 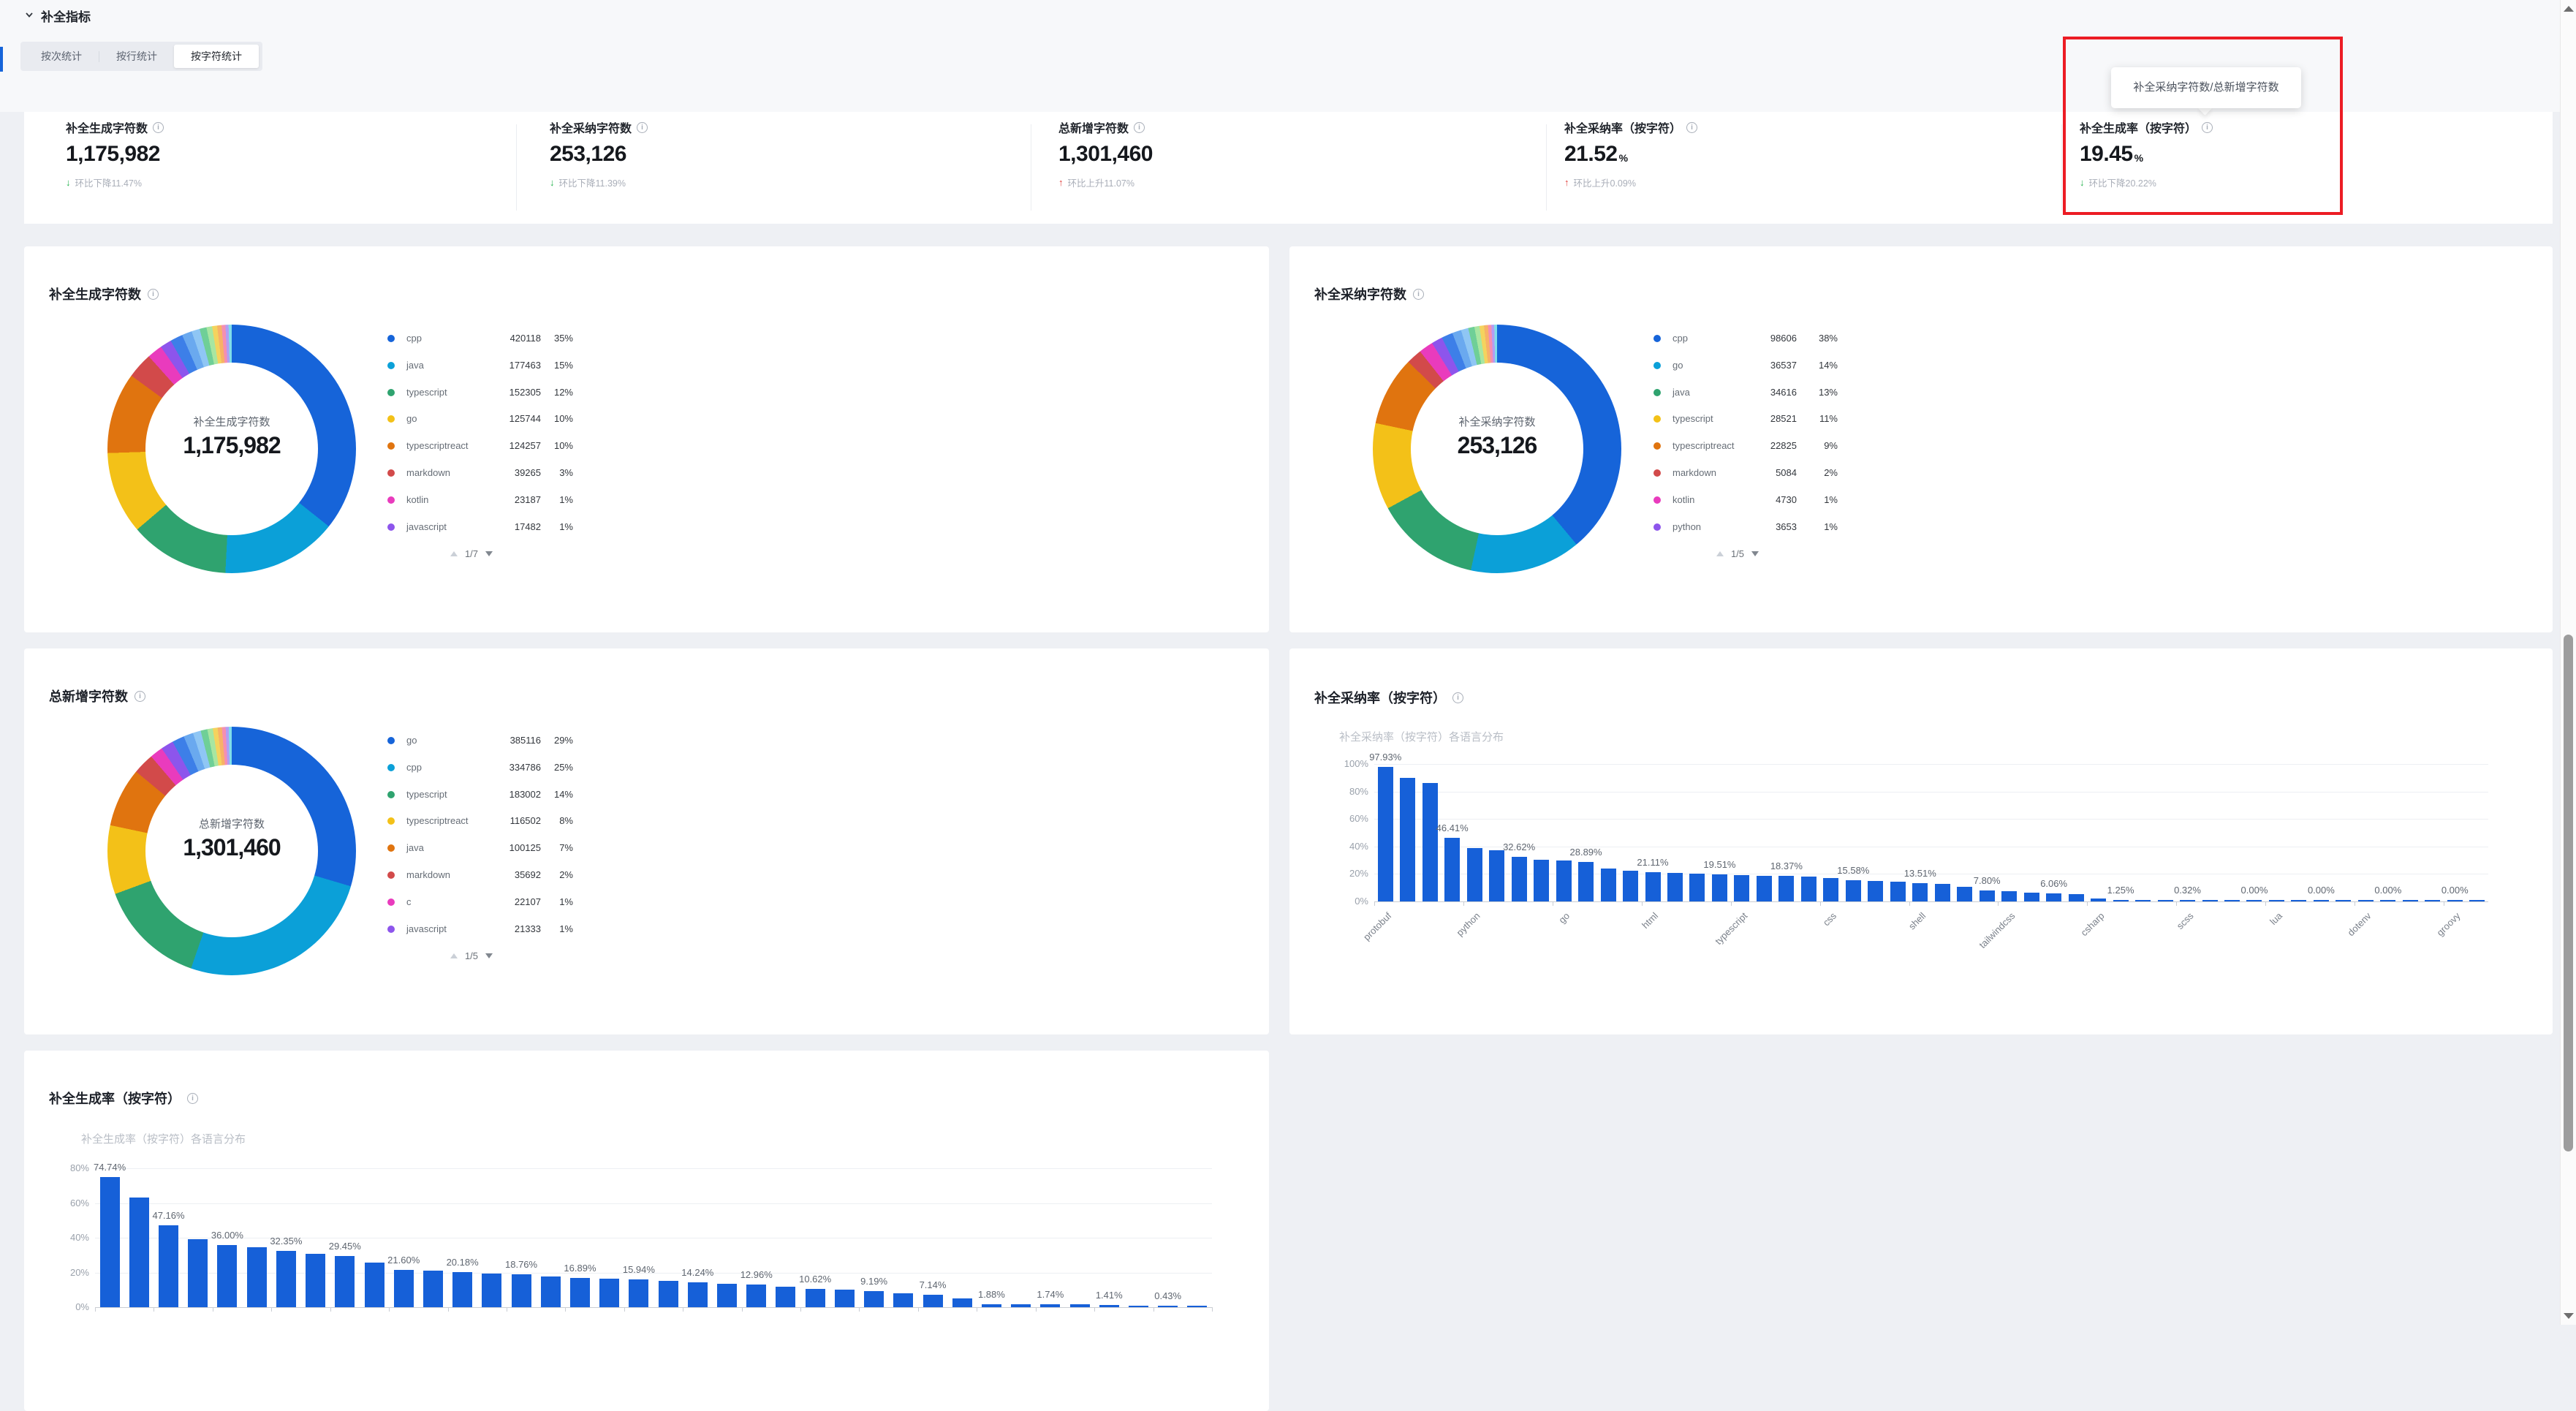 I want to click on tab-by-line: 按行统计, so click(x=136, y=56).